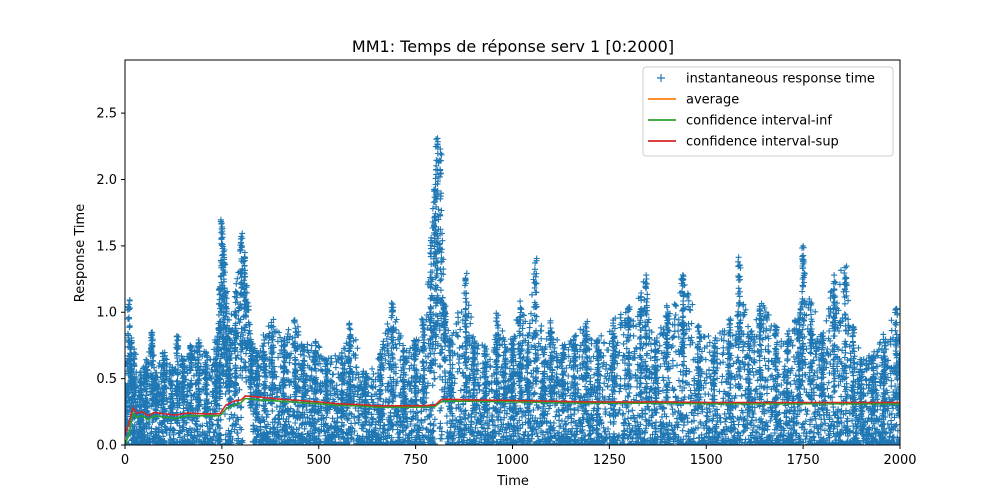 Image resolution: width=1000 pixels, height=500 pixels. I want to click on y-tick-label: 2.5, so click(106, 114).